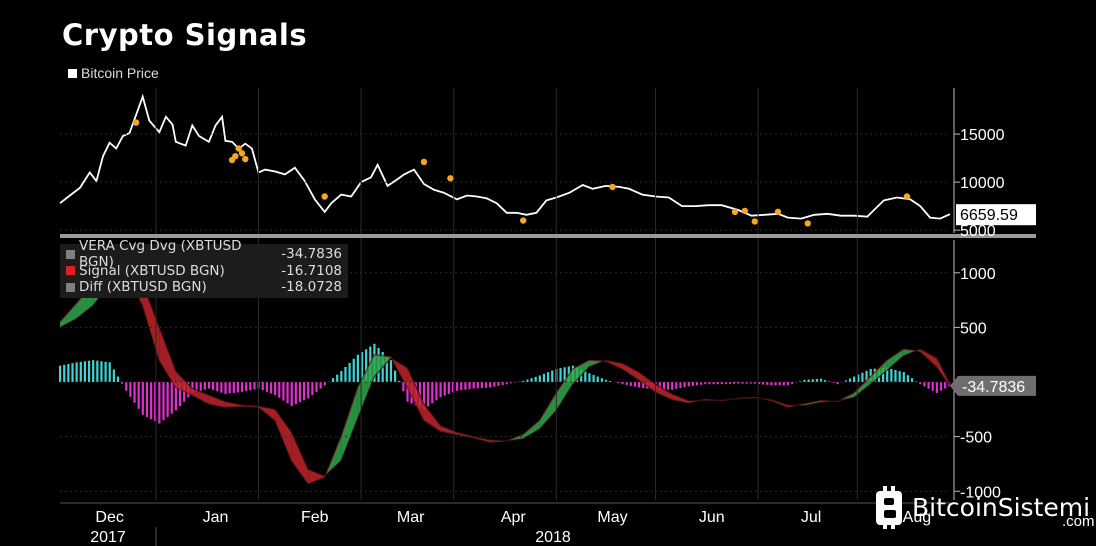 The width and height of the screenshot is (1096, 546). Describe the element at coordinates (993, 387) in the screenshot. I see `ind-last-value: -34.7836` at that location.